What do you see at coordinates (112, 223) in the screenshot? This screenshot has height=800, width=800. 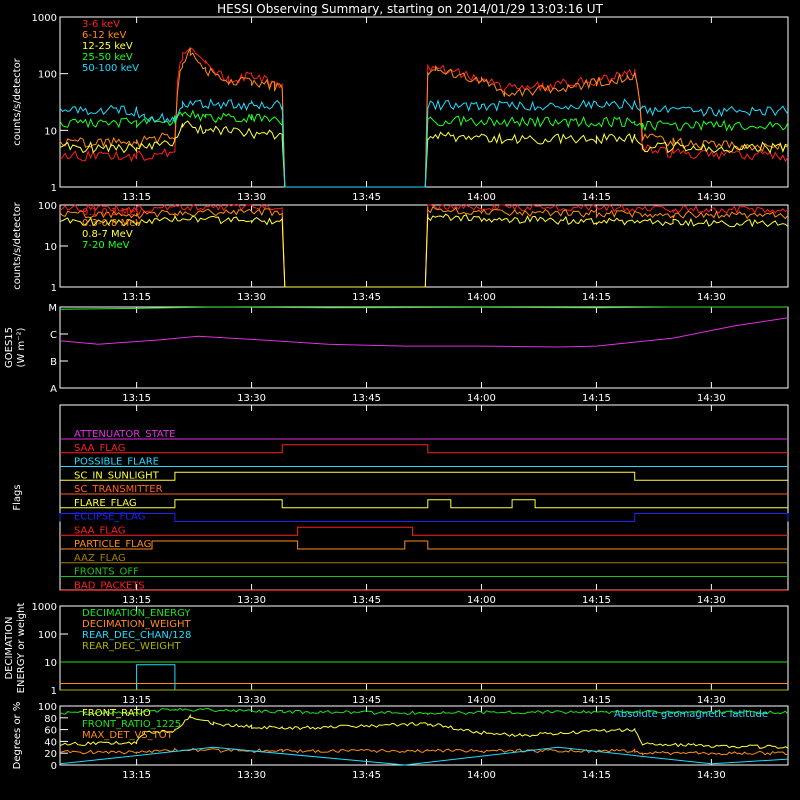 I see `legend-entry: 0.3-0.8 MeV` at bounding box center [112, 223].